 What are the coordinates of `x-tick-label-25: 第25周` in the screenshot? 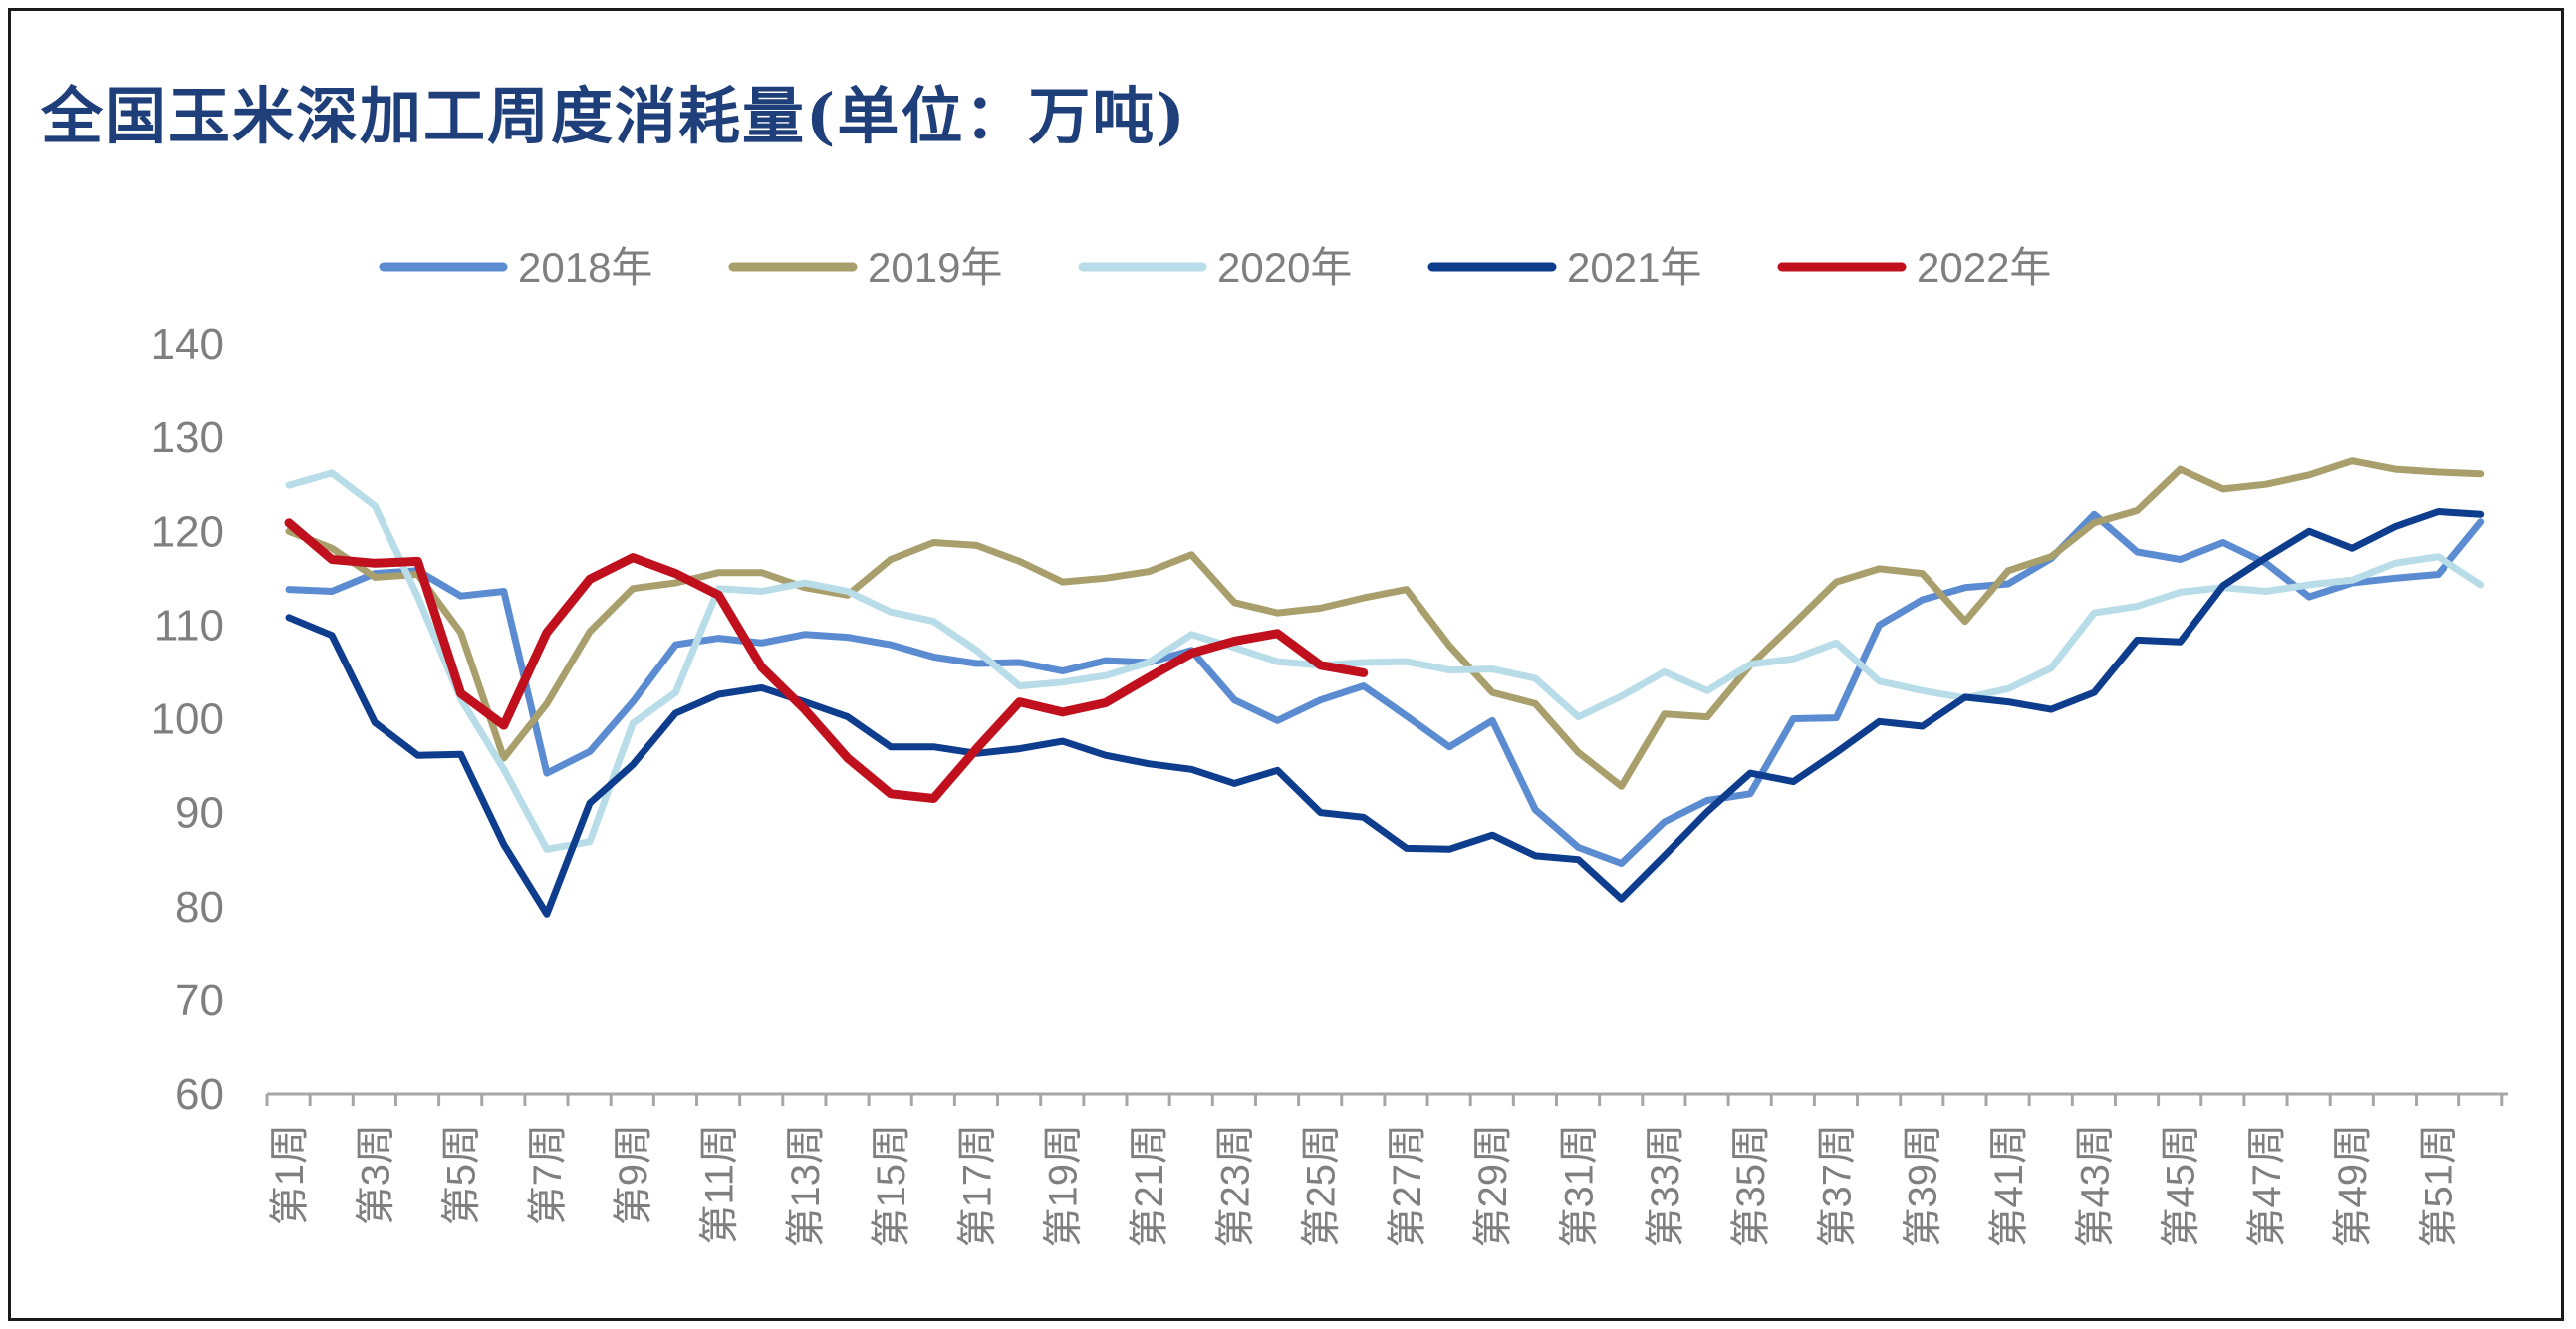 It's located at (1322, 1186).